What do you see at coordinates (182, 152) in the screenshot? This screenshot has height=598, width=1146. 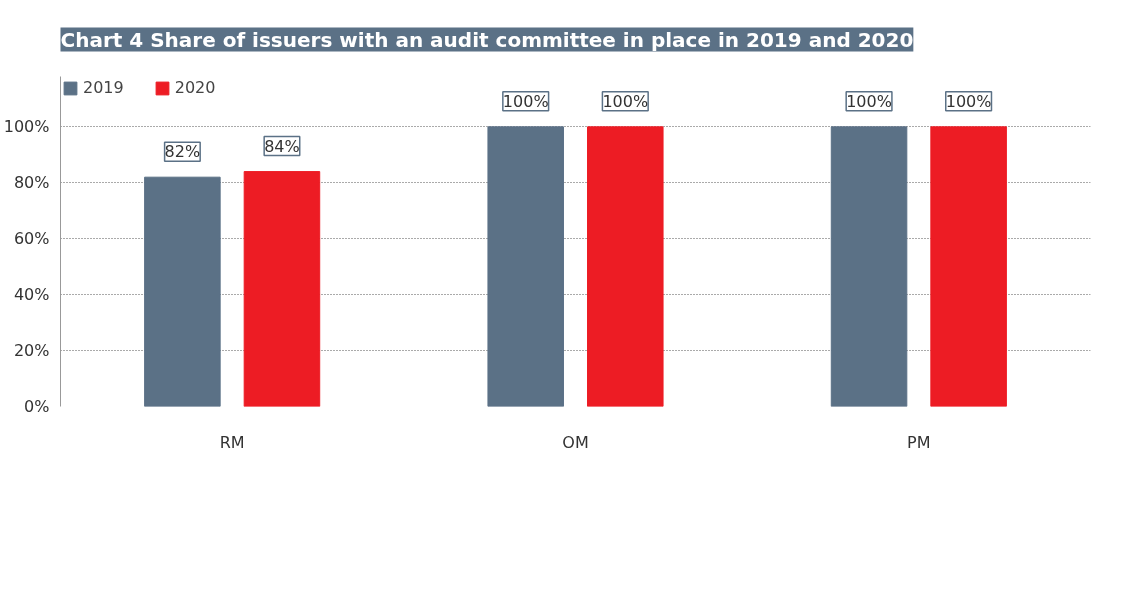 I see `data-label: 82%` at bounding box center [182, 152].